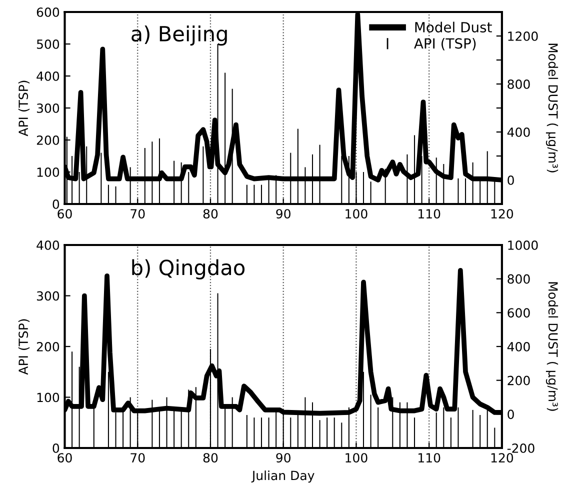 The image size is (573, 500). Describe the element at coordinates (179, 35) in the screenshot. I see `text: a) Beijing` at that location.